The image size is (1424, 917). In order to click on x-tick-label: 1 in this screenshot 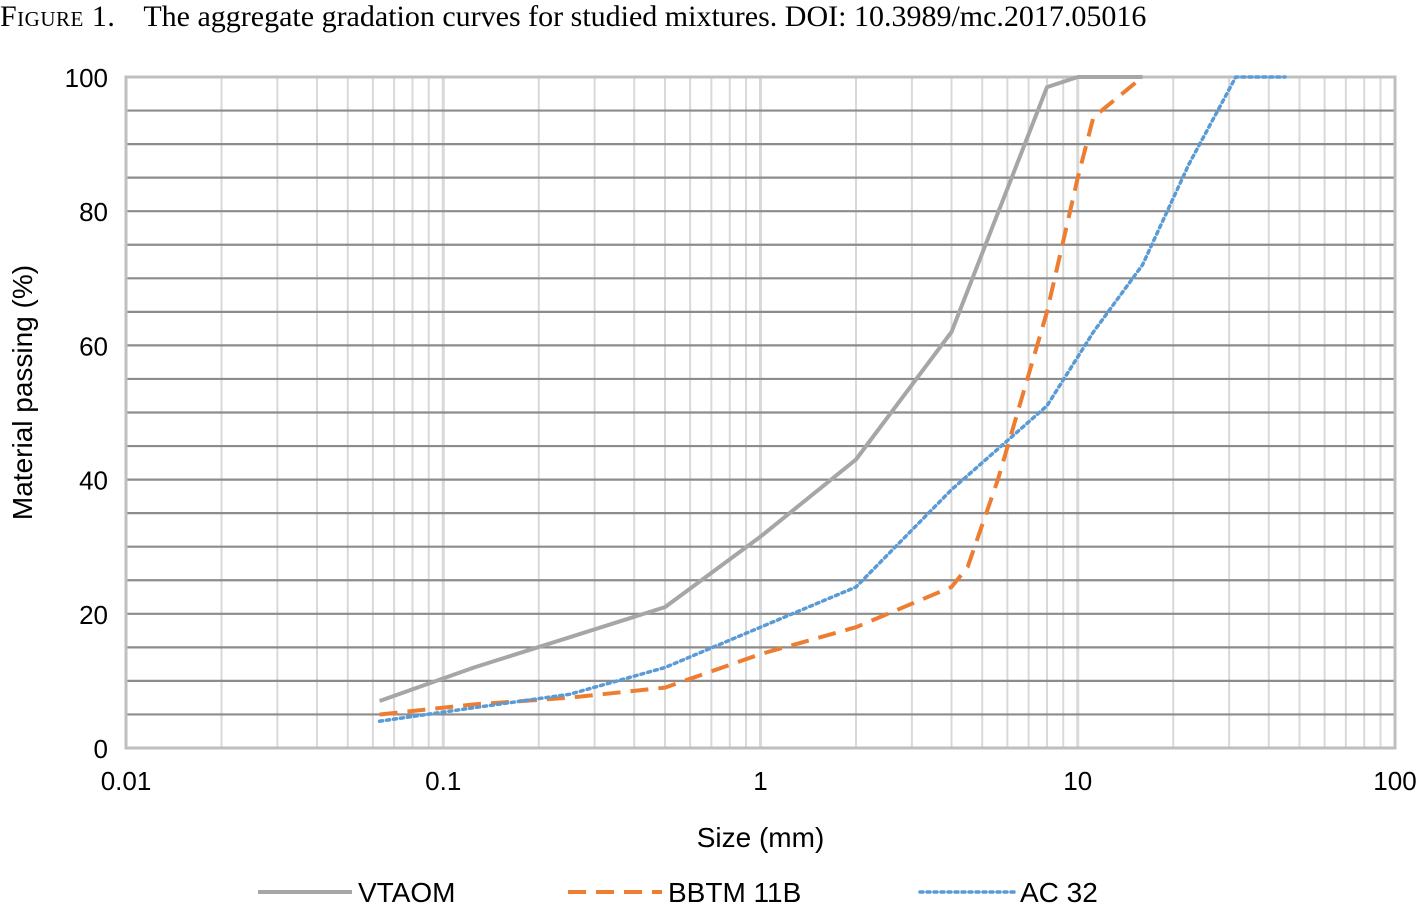, I will do `click(760, 781)`.